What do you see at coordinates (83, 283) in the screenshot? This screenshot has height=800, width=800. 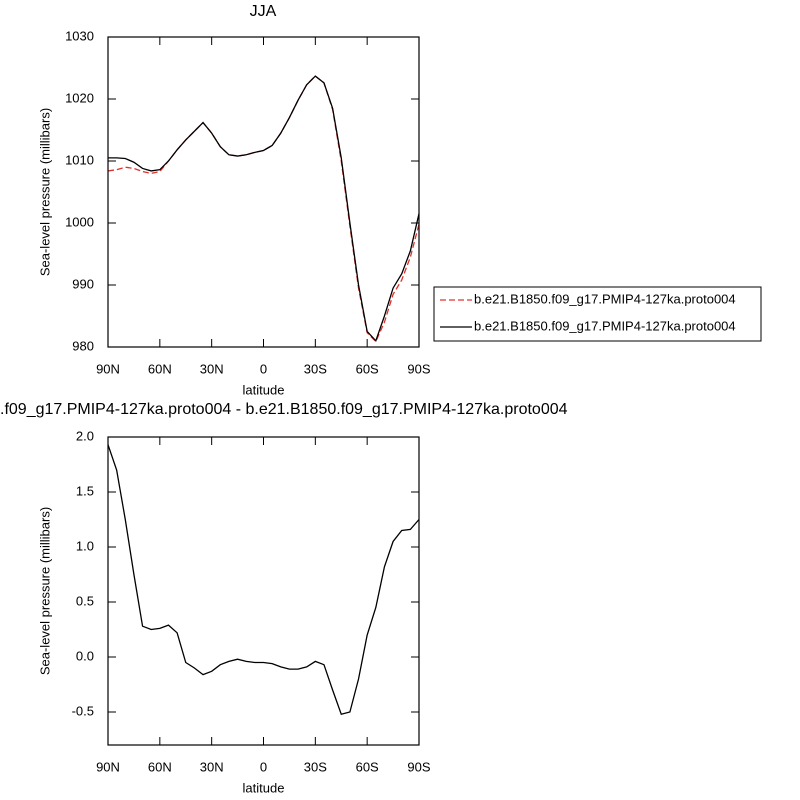 I see `y-tick-label: 990` at bounding box center [83, 283].